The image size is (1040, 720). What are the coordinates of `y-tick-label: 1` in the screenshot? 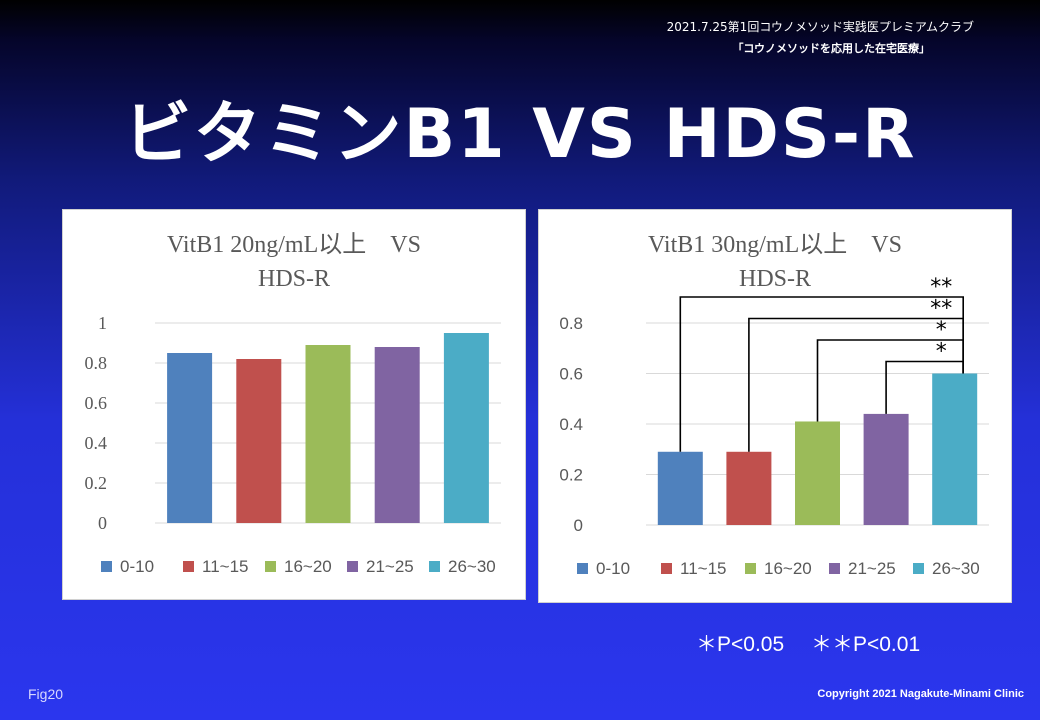 It's located at (102, 323).